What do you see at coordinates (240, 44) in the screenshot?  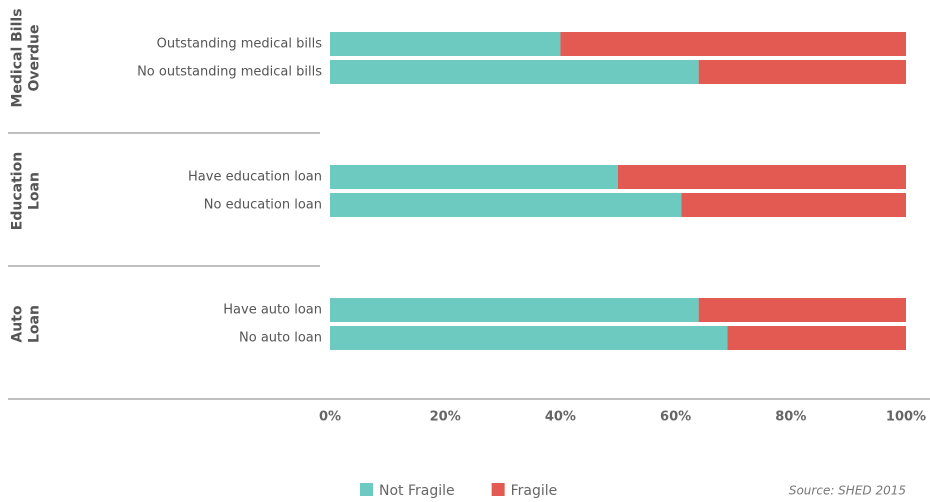 I see `category-label: Outstanding medical bills` at bounding box center [240, 44].